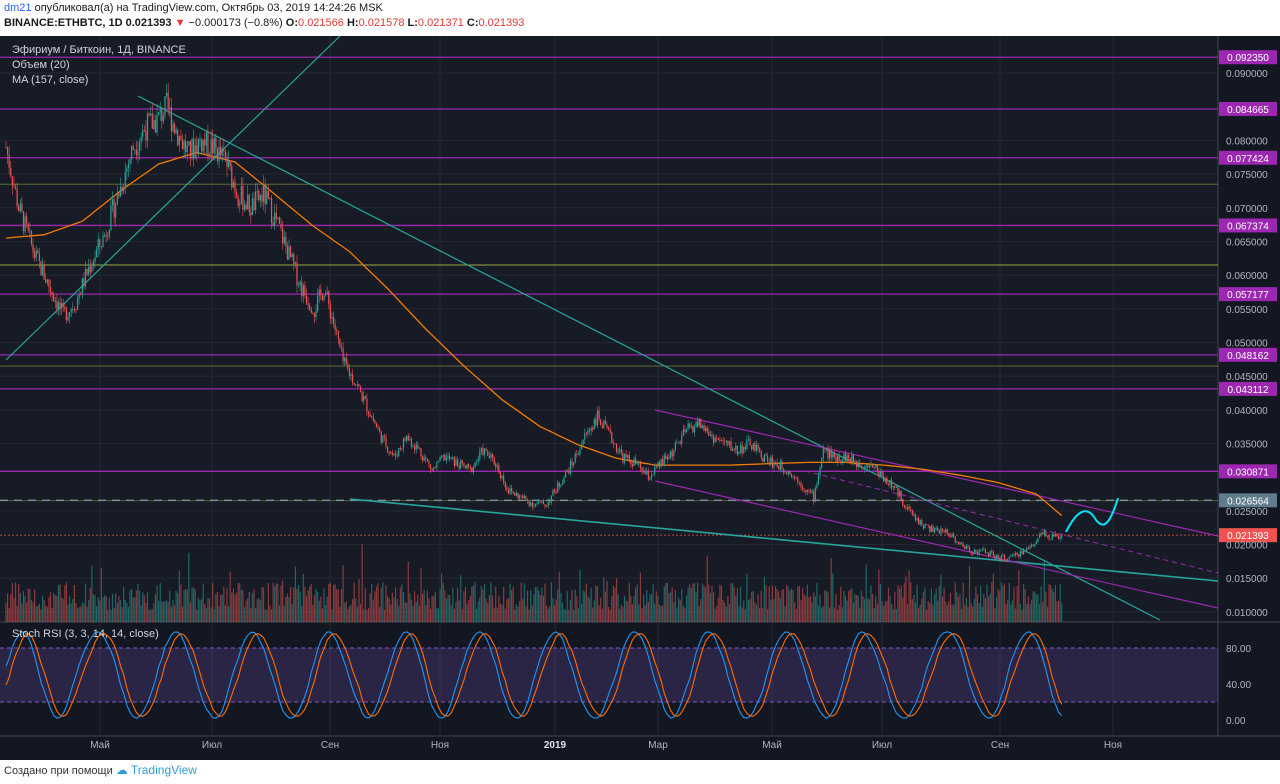 The image size is (1280, 784). What do you see at coordinates (1247, 445) in the screenshot?
I see `price-tick-10: 0.035000` at bounding box center [1247, 445].